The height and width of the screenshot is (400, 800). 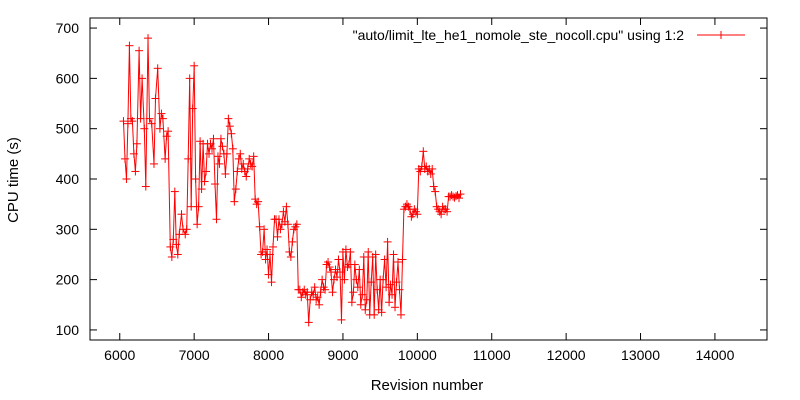 I want to click on y-tick-label: 200, so click(x=68, y=280).